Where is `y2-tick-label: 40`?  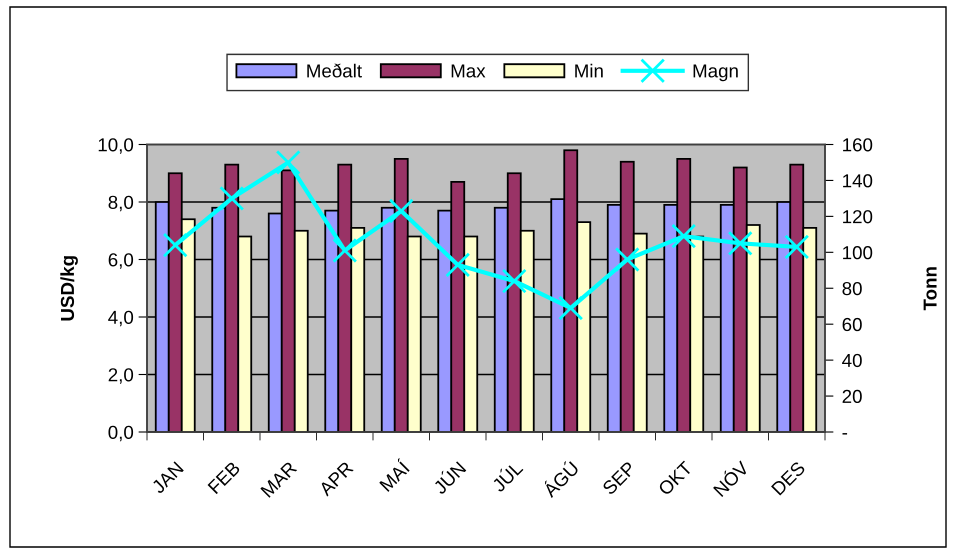 y2-tick-label: 40 is located at coordinates (852, 361).